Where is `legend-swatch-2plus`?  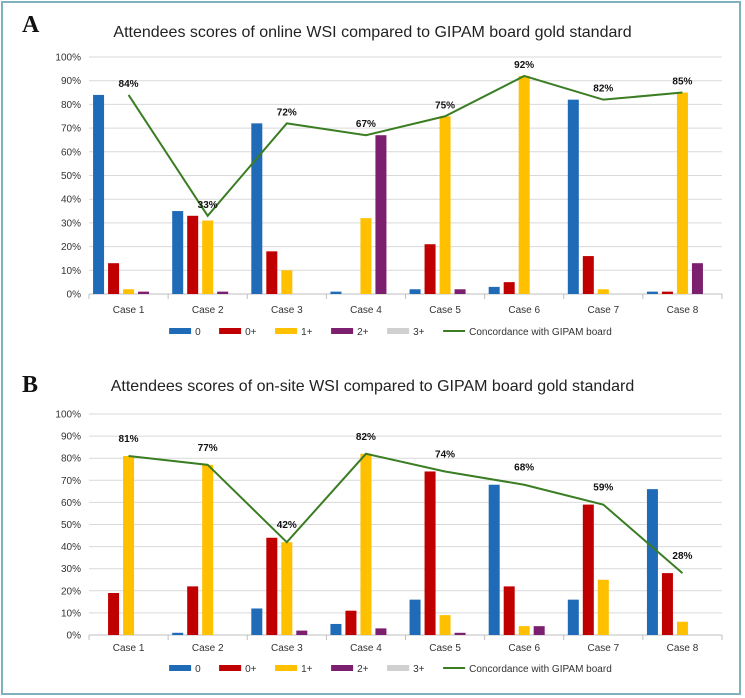
legend-swatch-2plus is located at coordinates (342, 331).